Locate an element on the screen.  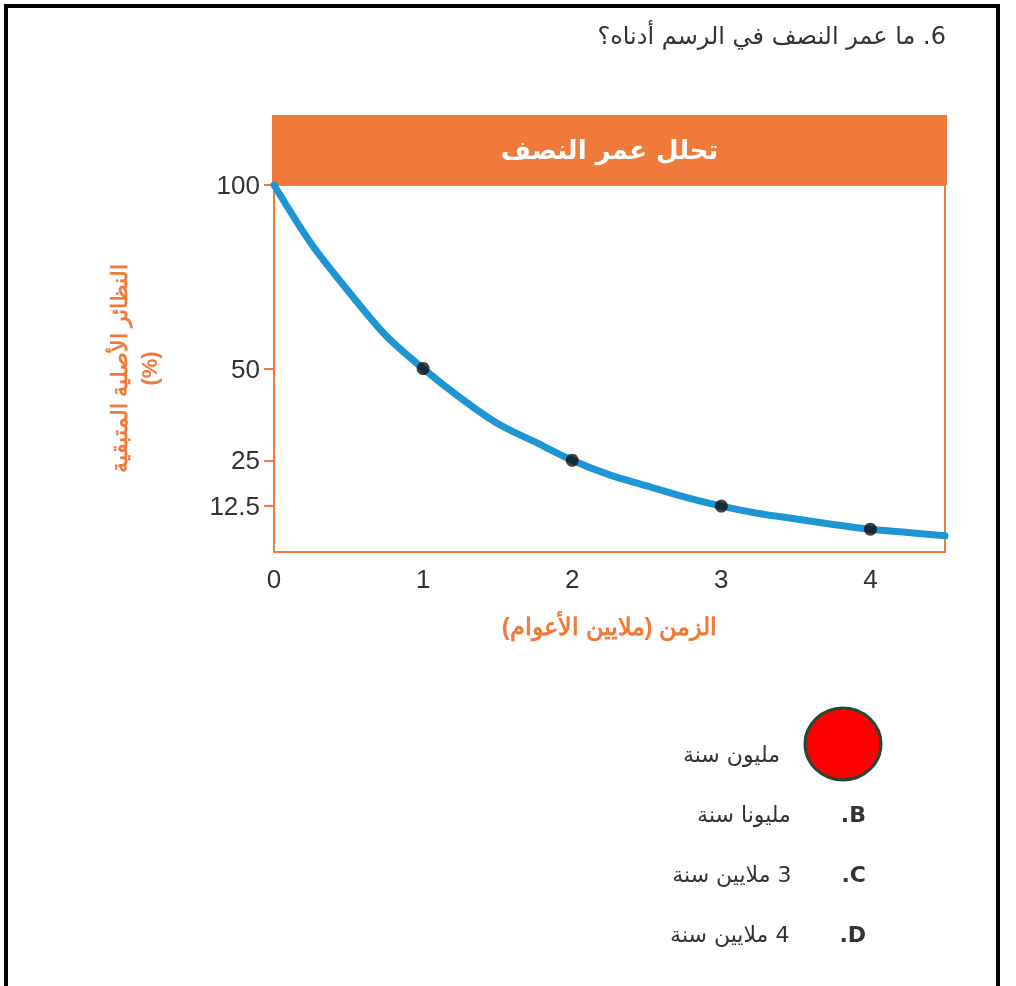
x-tick-label: 2 is located at coordinates (572, 579).